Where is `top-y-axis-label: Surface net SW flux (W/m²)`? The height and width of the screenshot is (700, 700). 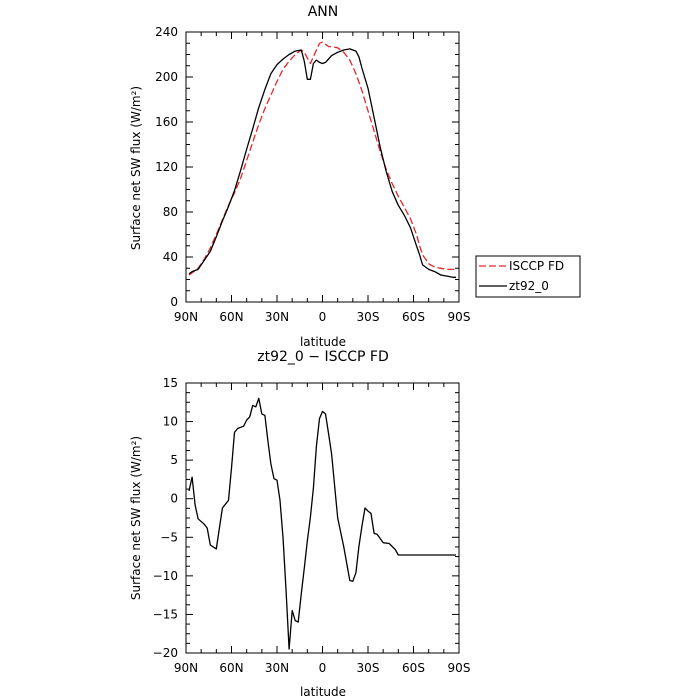
top-y-axis-label: Surface net SW flux (W/m²) is located at coordinates (136, 168).